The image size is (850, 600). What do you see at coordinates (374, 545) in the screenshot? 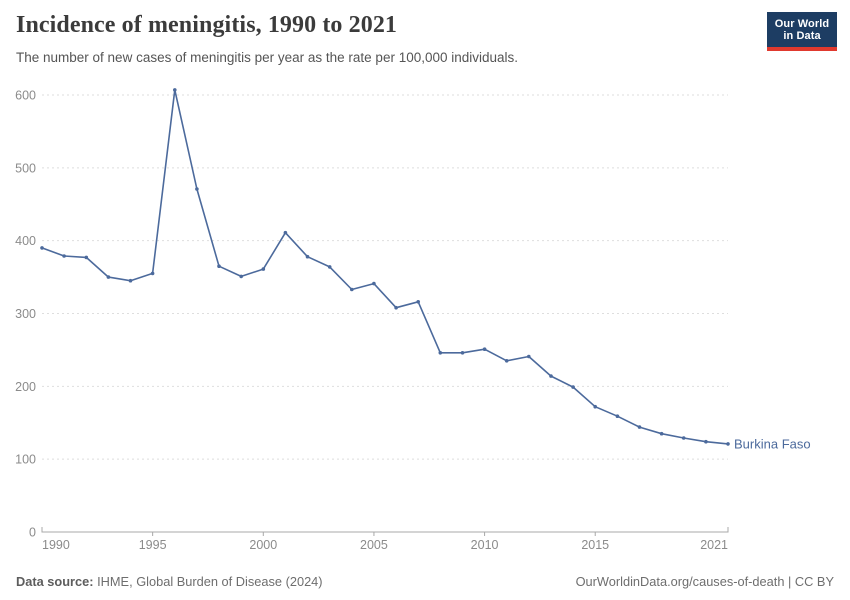
I see `x-axis-tick-label: 2005` at bounding box center [374, 545].